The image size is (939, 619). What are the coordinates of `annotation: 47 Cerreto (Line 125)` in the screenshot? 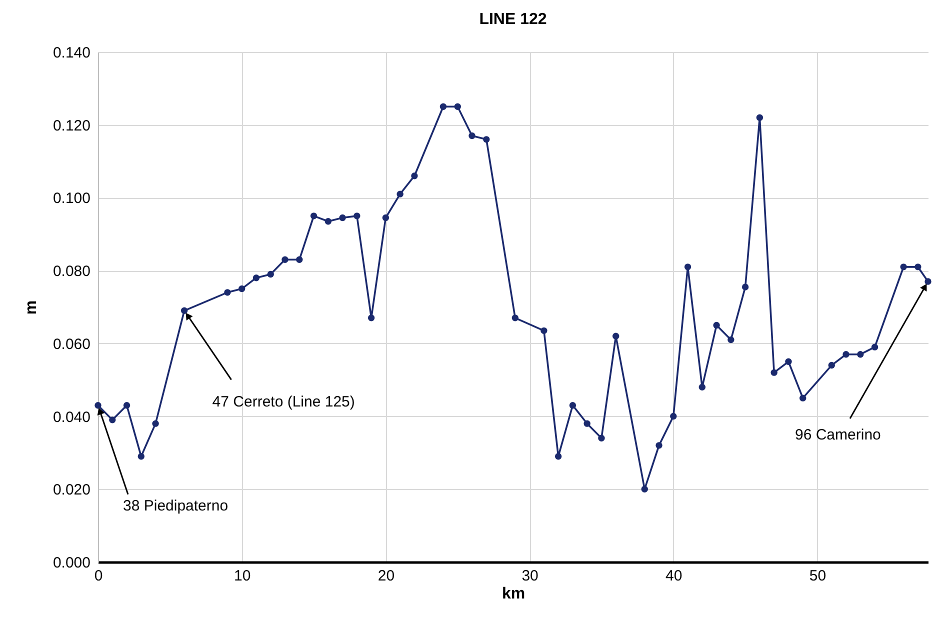 It's located at (283, 402).